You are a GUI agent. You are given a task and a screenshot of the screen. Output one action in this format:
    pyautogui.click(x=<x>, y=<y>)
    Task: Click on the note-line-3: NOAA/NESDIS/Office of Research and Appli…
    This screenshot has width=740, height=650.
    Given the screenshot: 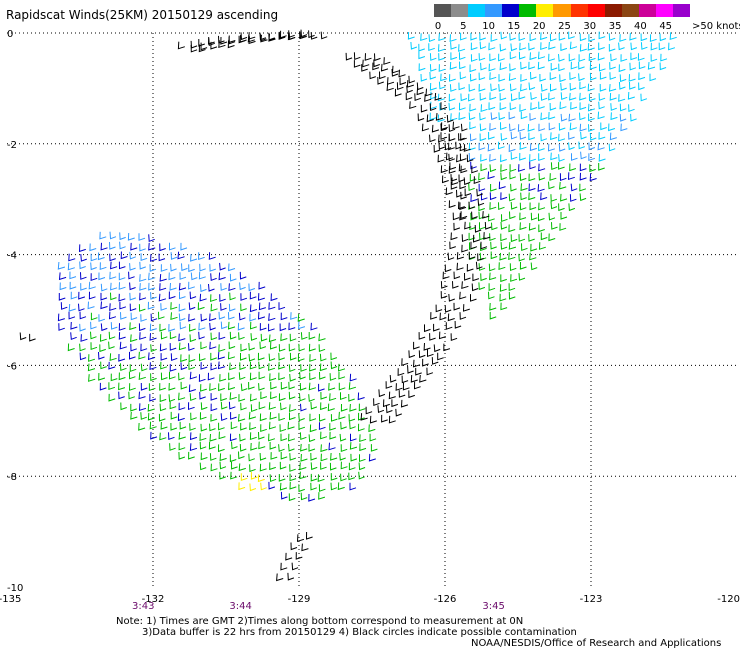 What is the action you would take?
    pyautogui.click(x=596, y=643)
    